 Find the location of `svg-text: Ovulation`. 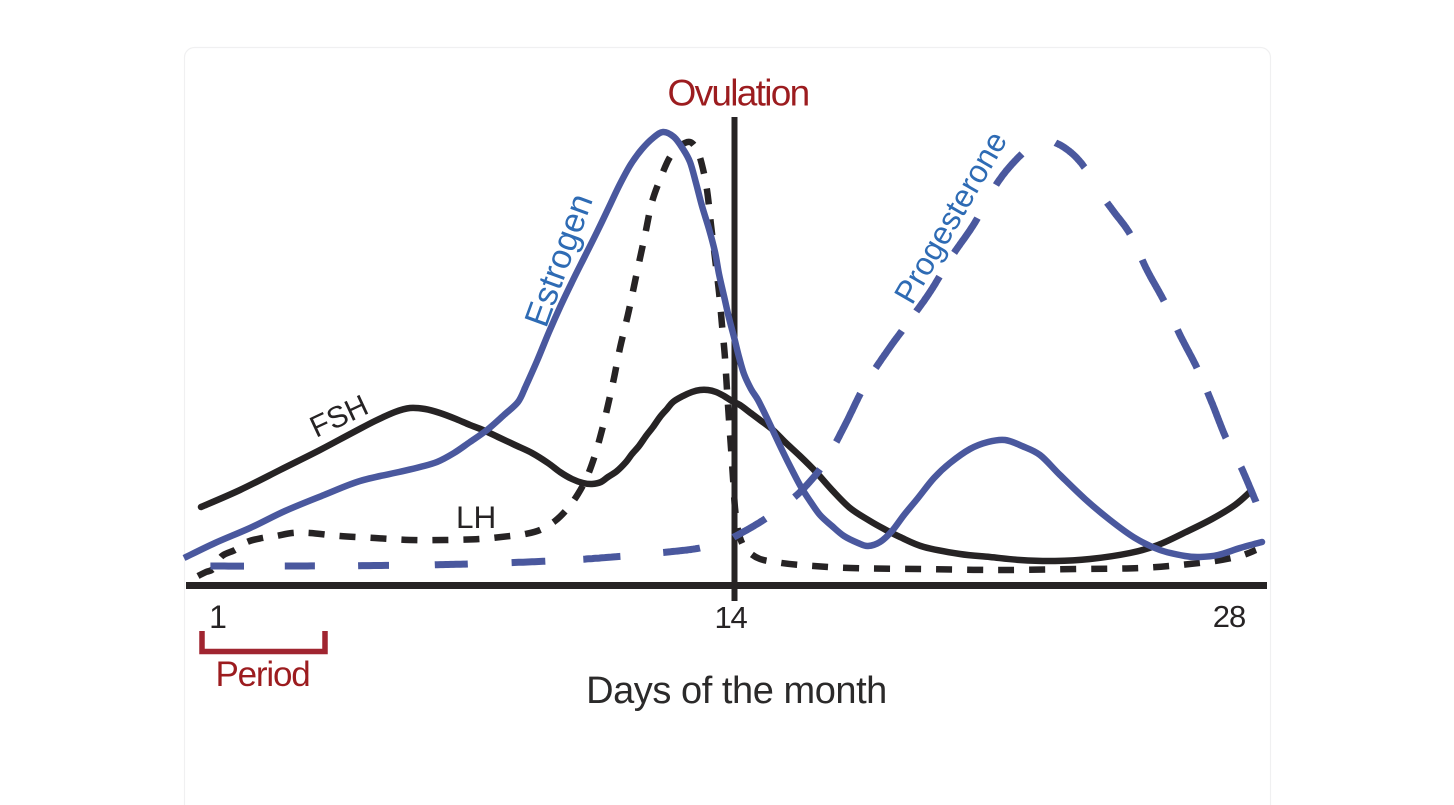

svg-text: Ovulation is located at coordinates (737, 93).